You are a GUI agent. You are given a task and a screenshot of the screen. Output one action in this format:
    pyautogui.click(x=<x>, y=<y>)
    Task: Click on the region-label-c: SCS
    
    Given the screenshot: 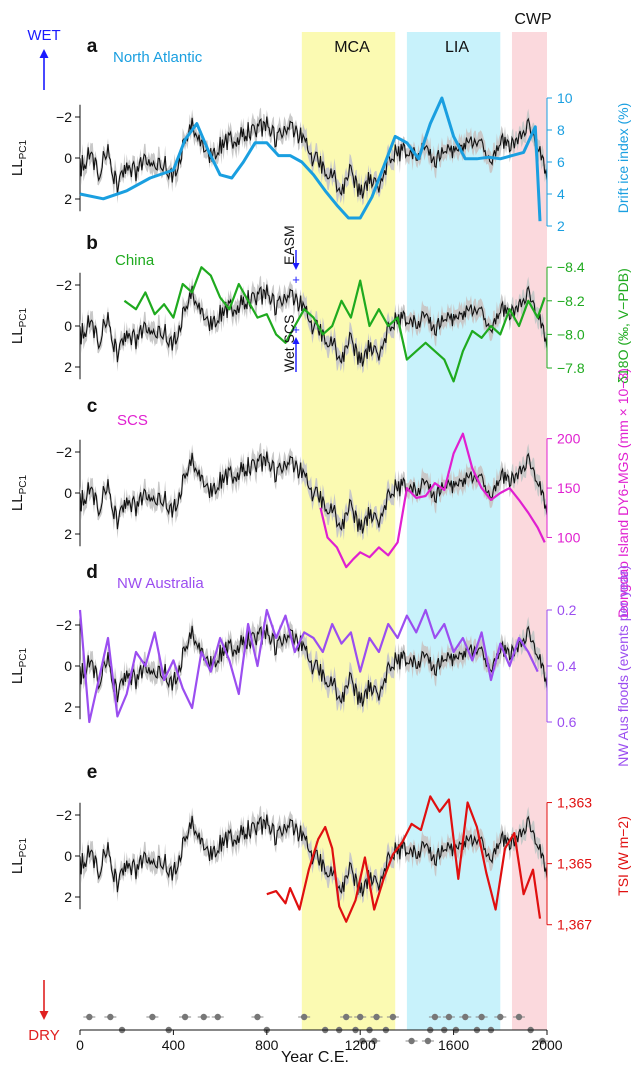 What is the action you would take?
    pyautogui.click(x=132, y=420)
    